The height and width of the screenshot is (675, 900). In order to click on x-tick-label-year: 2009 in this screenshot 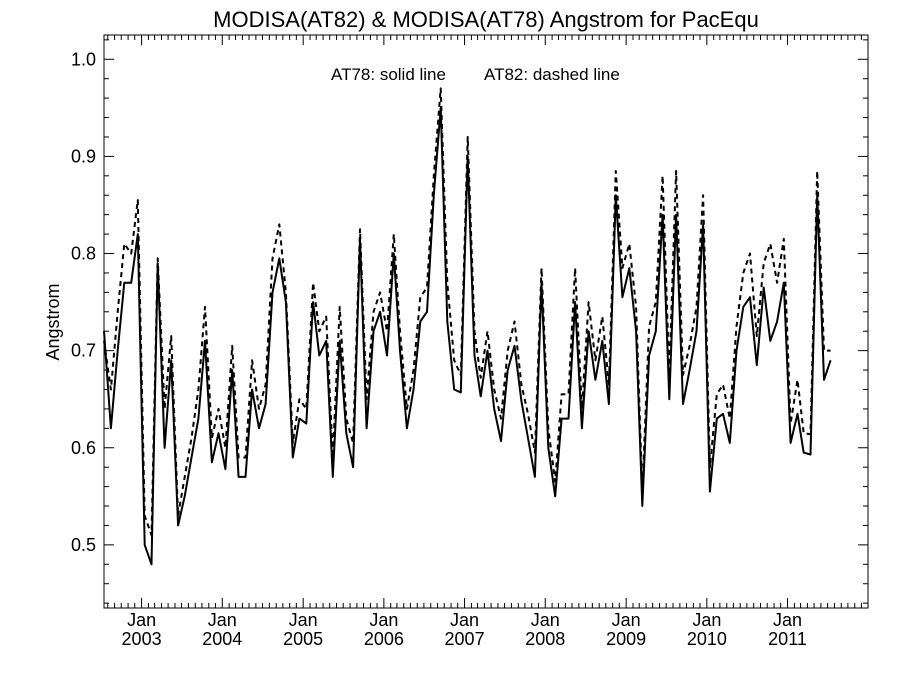, I will do `click(626, 639)`.